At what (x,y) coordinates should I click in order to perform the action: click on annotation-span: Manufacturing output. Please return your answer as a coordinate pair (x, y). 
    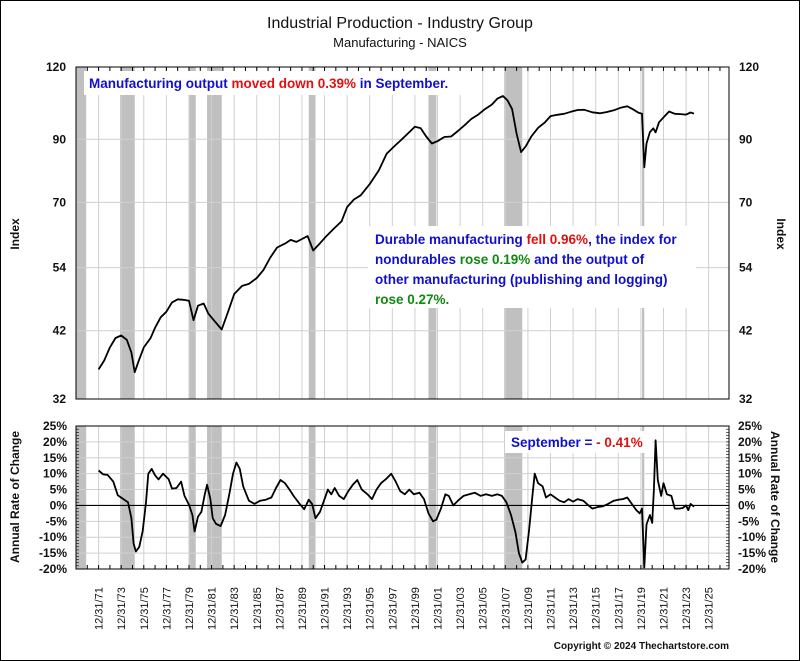
    Looking at the image, I should click on (160, 83).